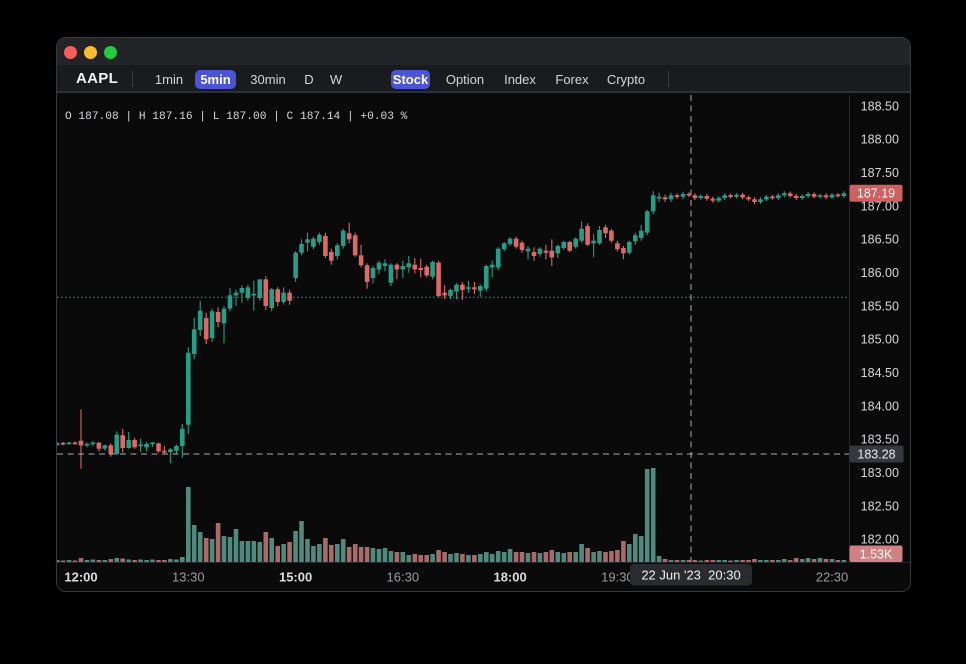  What do you see at coordinates (876, 194) in the screenshot?
I see `svg-text: 187.19` at bounding box center [876, 194].